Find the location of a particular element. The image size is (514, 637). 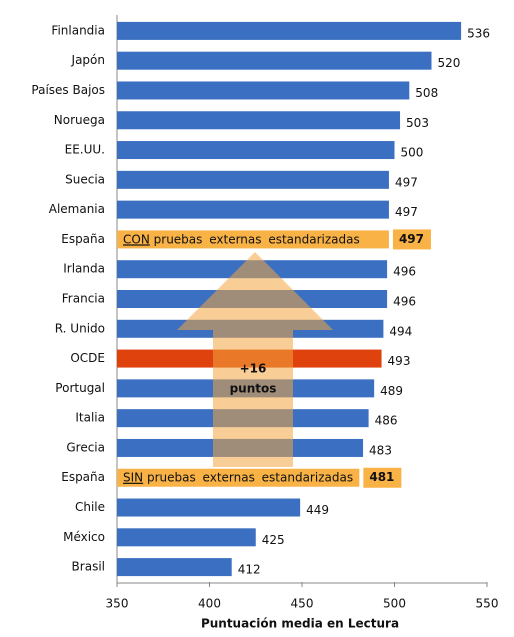

x-tick-label: 400 is located at coordinates (209, 604).